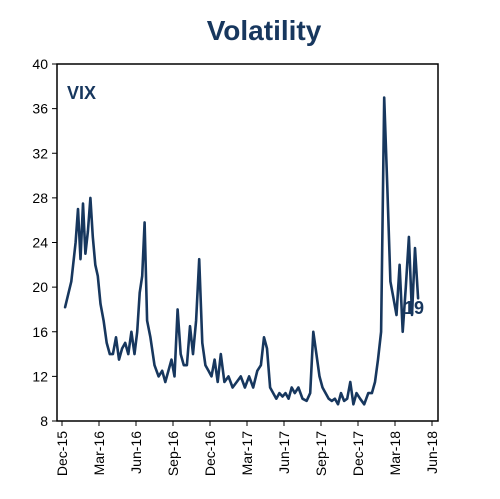 This screenshot has width=500, height=499. What do you see at coordinates (40, 243) in the screenshot?
I see `y-tick-label: 24` at bounding box center [40, 243].